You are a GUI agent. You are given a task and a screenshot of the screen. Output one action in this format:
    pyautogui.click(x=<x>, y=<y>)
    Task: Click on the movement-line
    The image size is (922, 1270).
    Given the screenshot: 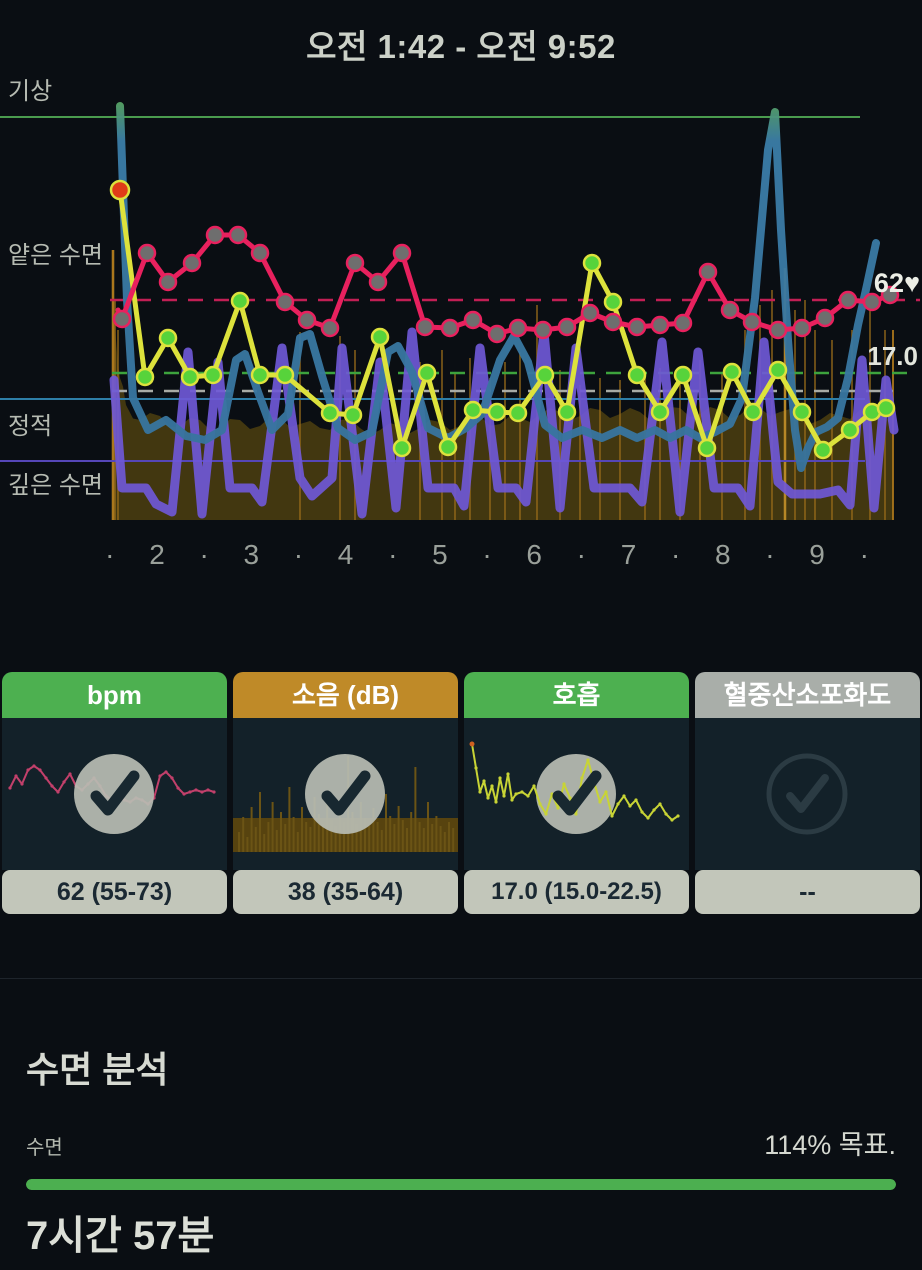 What is the action you would take?
    pyautogui.click(x=504, y=423)
    